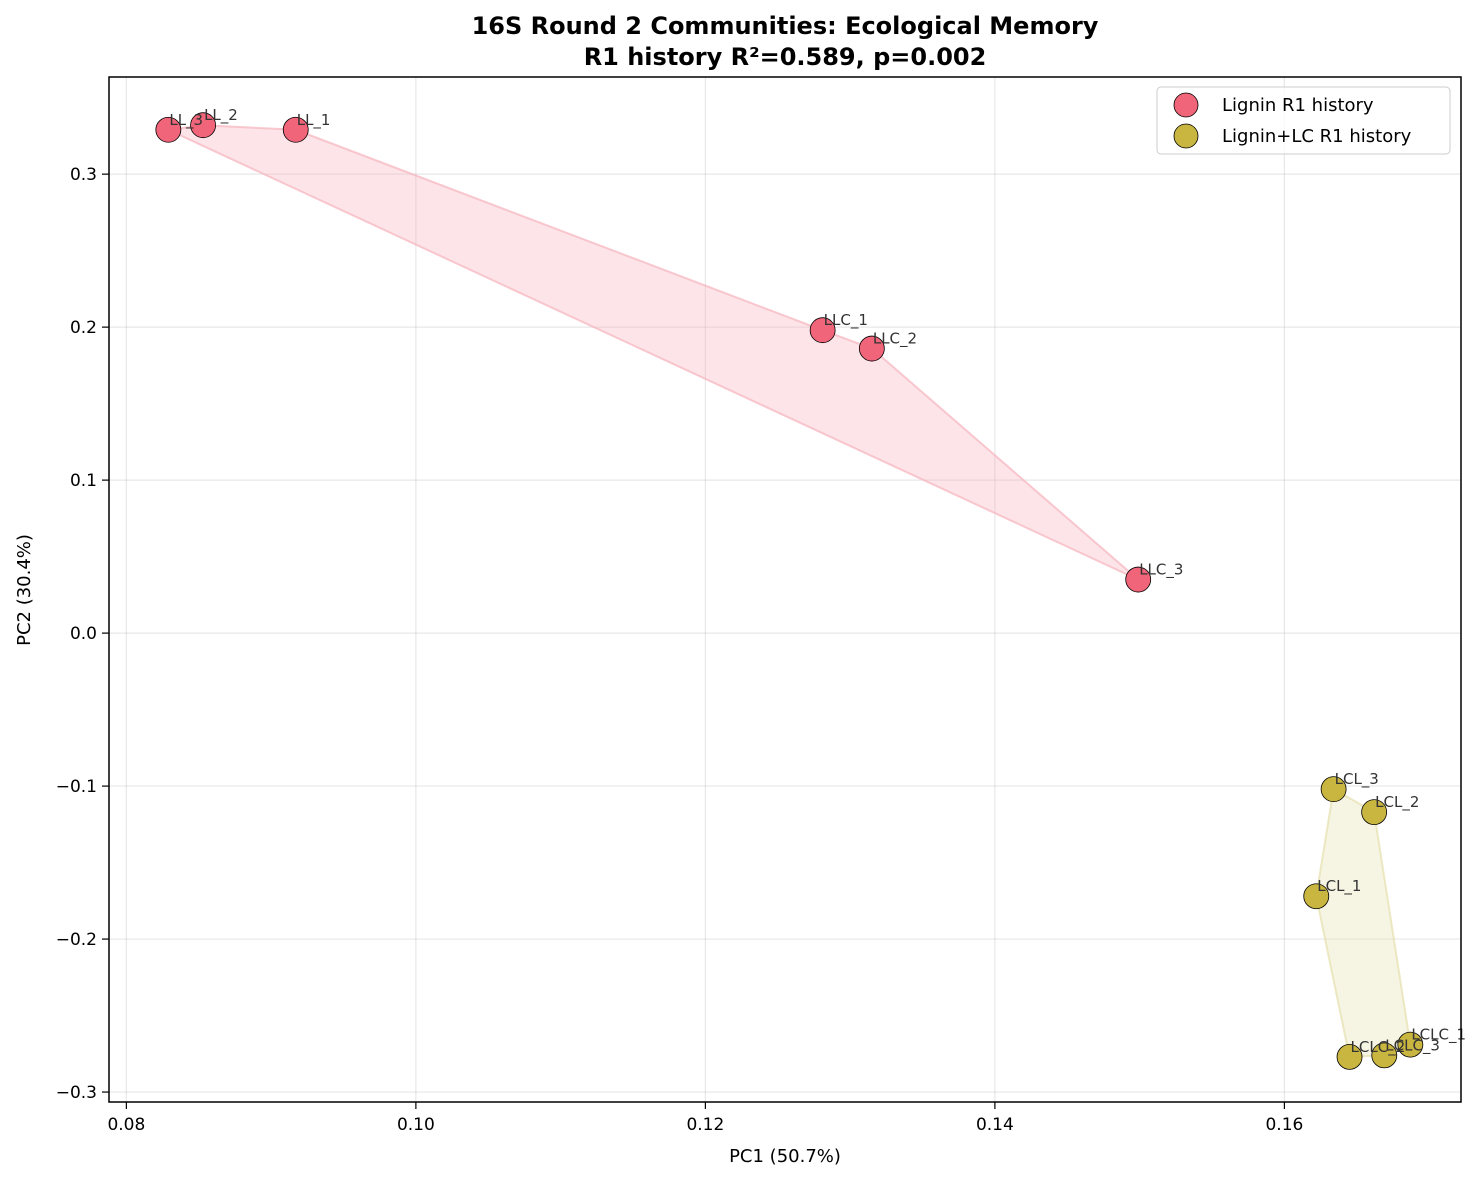  I want to click on y-tick-label: −0.2, so click(76, 940).